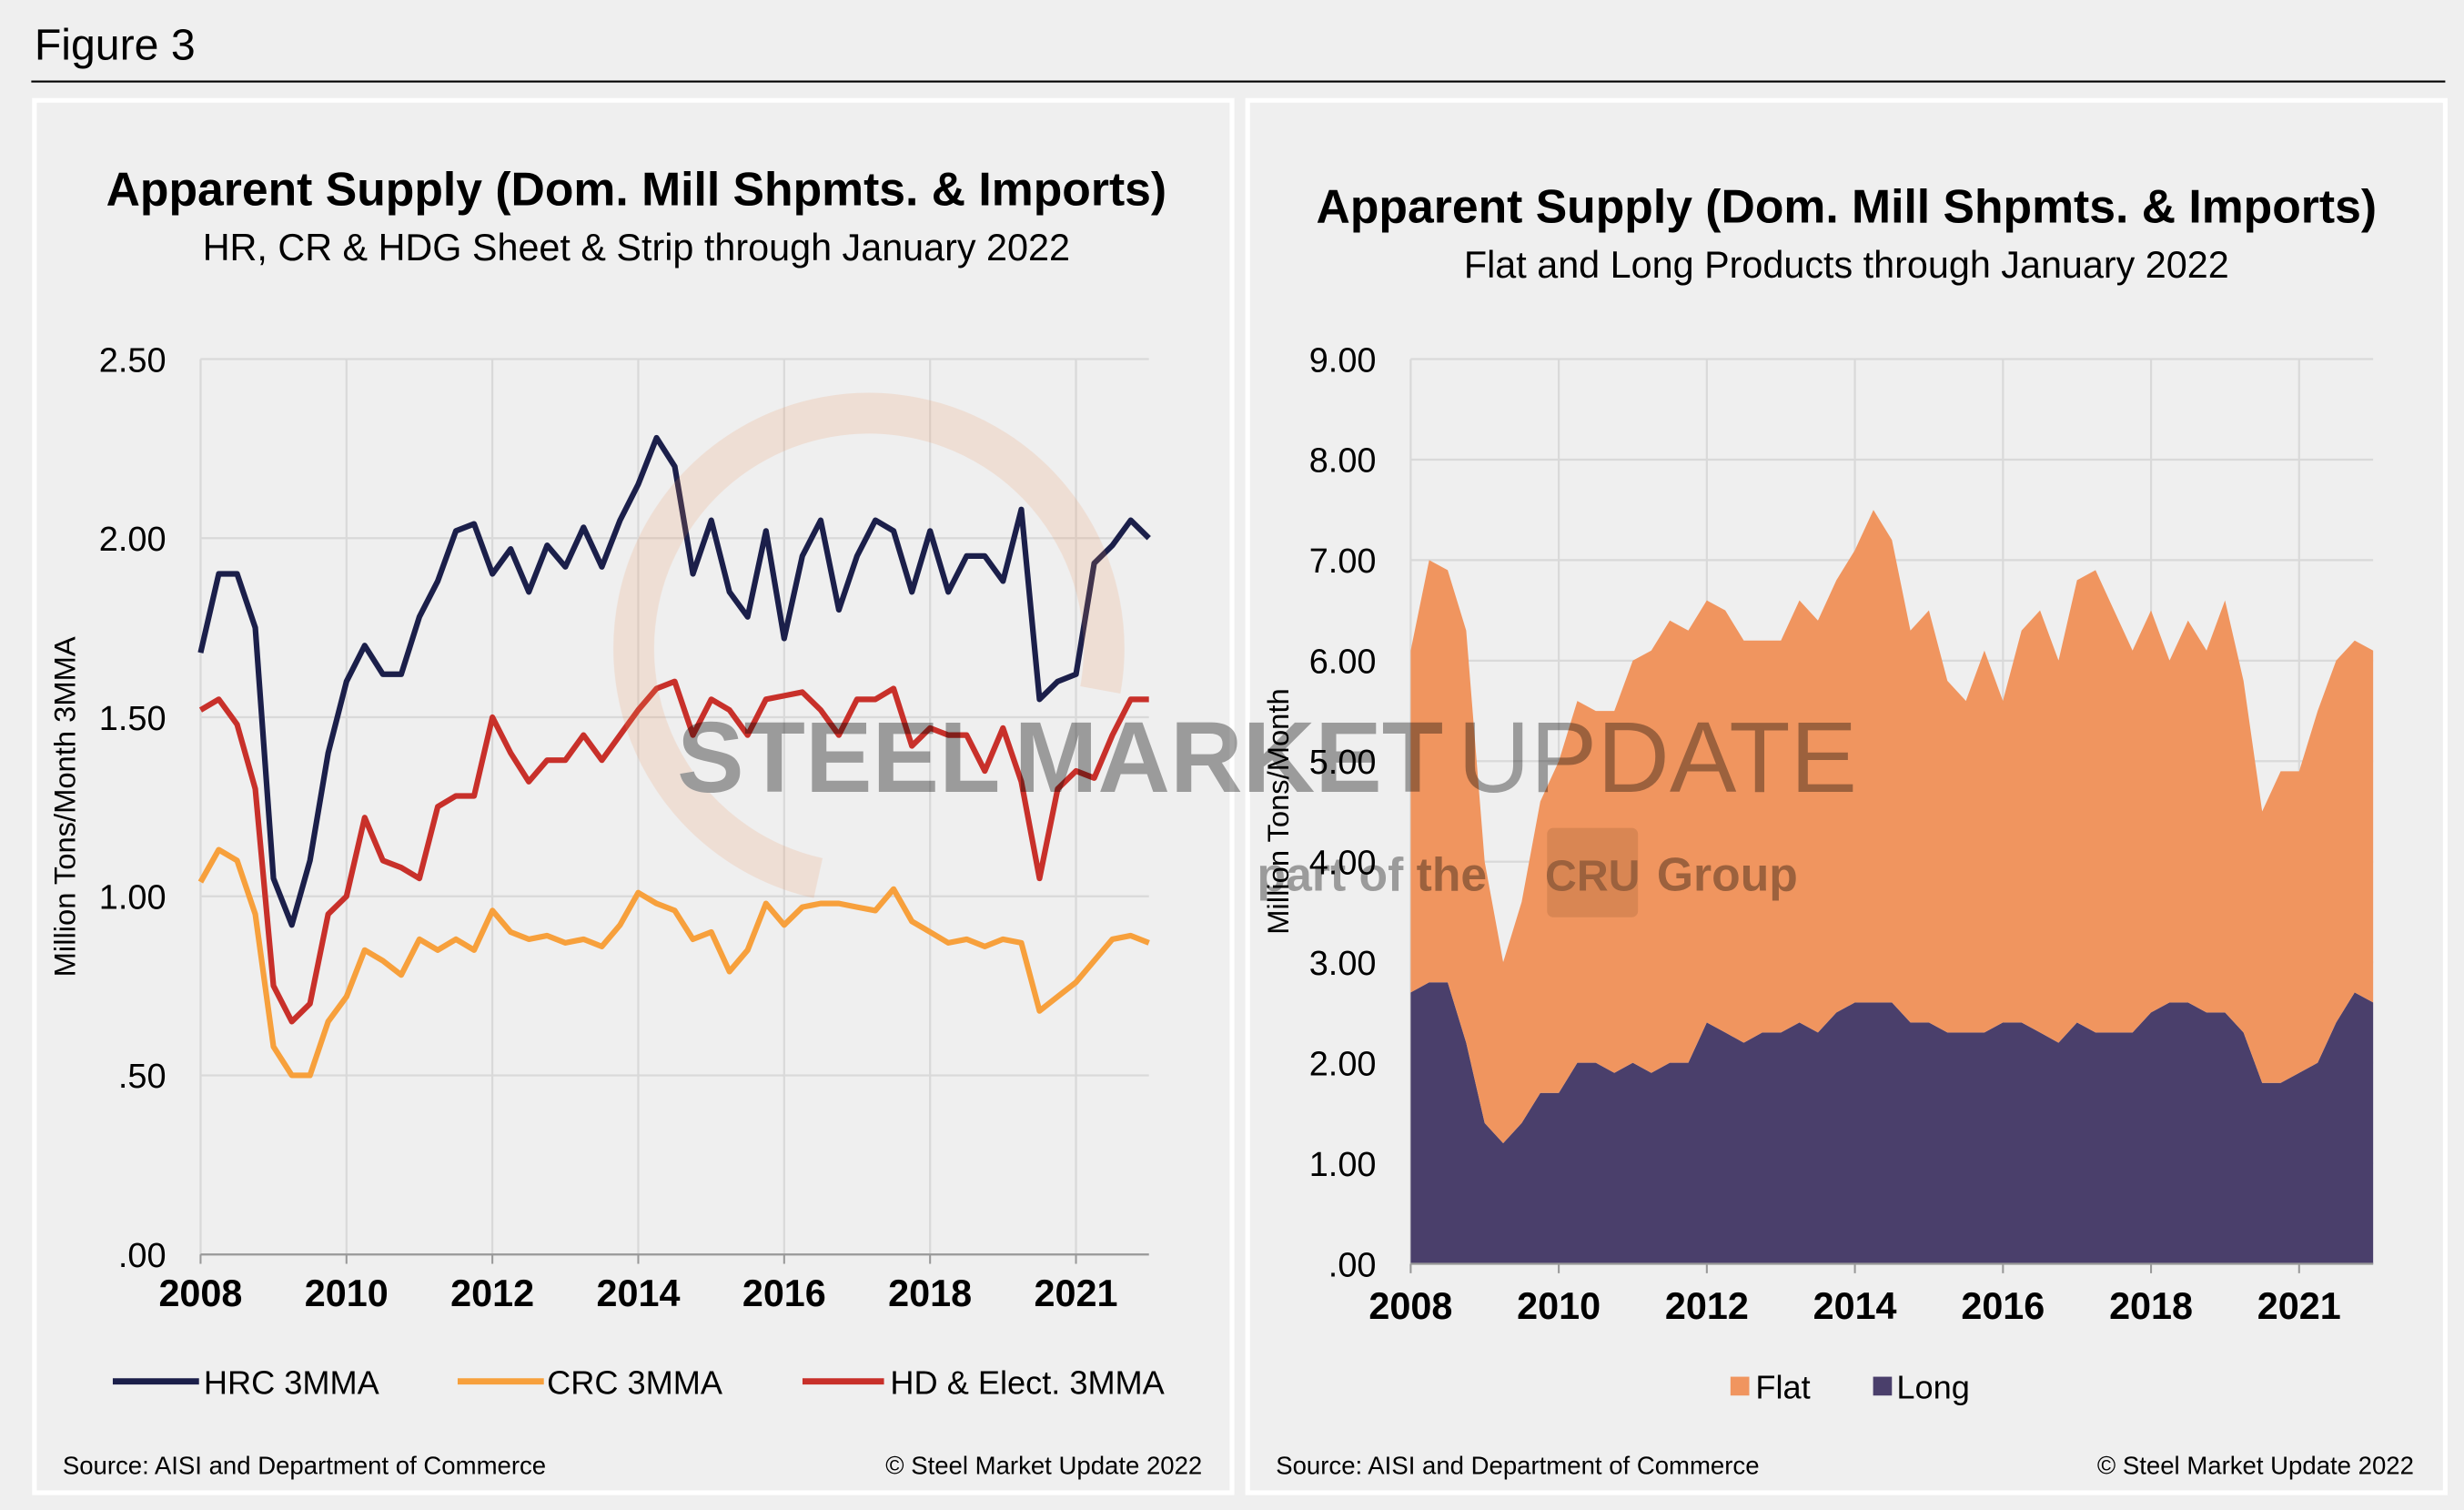 This screenshot has width=2464, height=1510. What do you see at coordinates (1657, 758) in the screenshot?
I see `watermark-word: UPDATE` at bounding box center [1657, 758].